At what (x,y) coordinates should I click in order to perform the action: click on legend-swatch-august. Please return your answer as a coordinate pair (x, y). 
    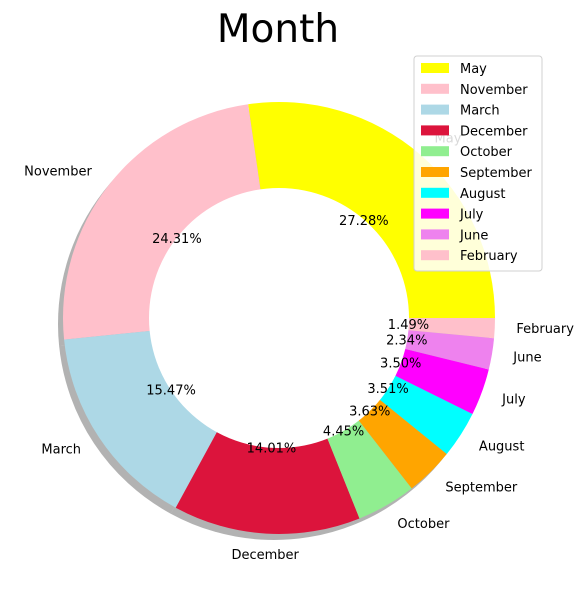
    Looking at the image, I should click on (435, 192).